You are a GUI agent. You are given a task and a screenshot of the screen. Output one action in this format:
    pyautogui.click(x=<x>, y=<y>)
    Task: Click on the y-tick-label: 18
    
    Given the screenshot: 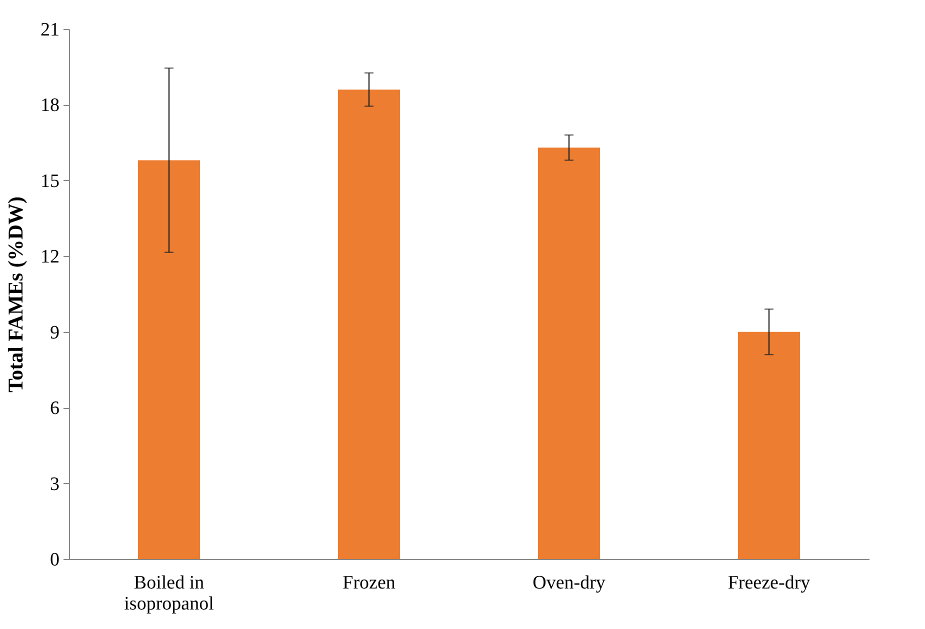 What is the action you would take?
    pyautogui.click(x=50, y=105)
    